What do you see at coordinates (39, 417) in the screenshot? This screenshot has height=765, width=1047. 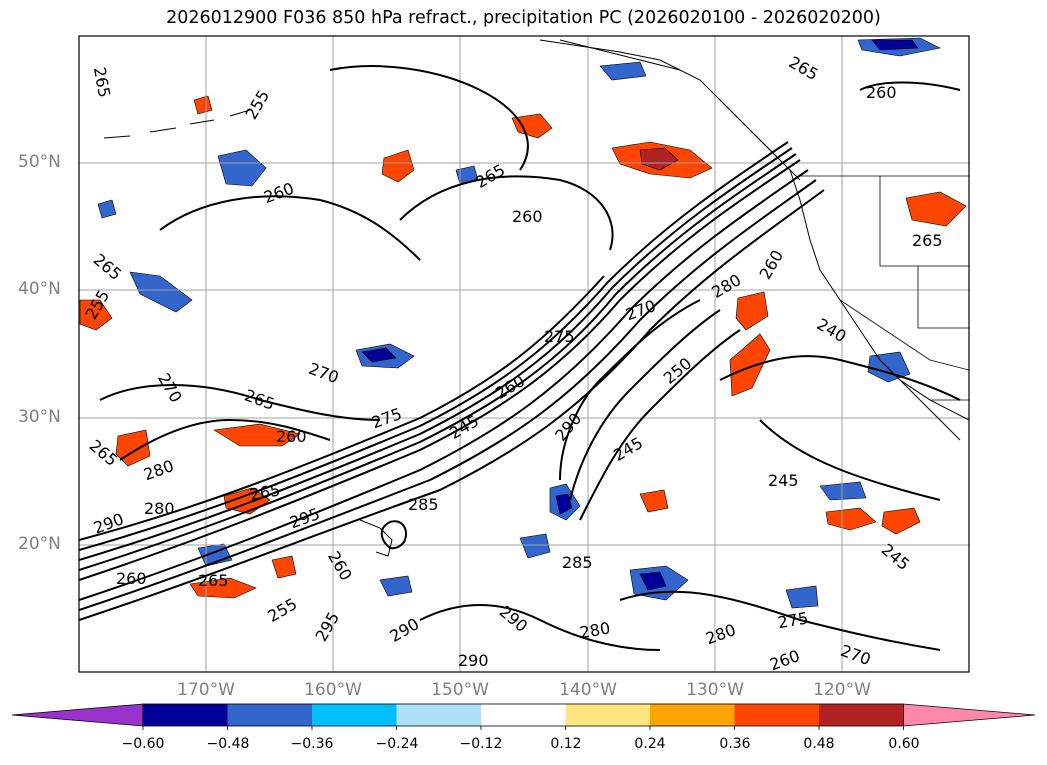 I see `lat-label-30n: 30°N` at bounding box center [39, 417].